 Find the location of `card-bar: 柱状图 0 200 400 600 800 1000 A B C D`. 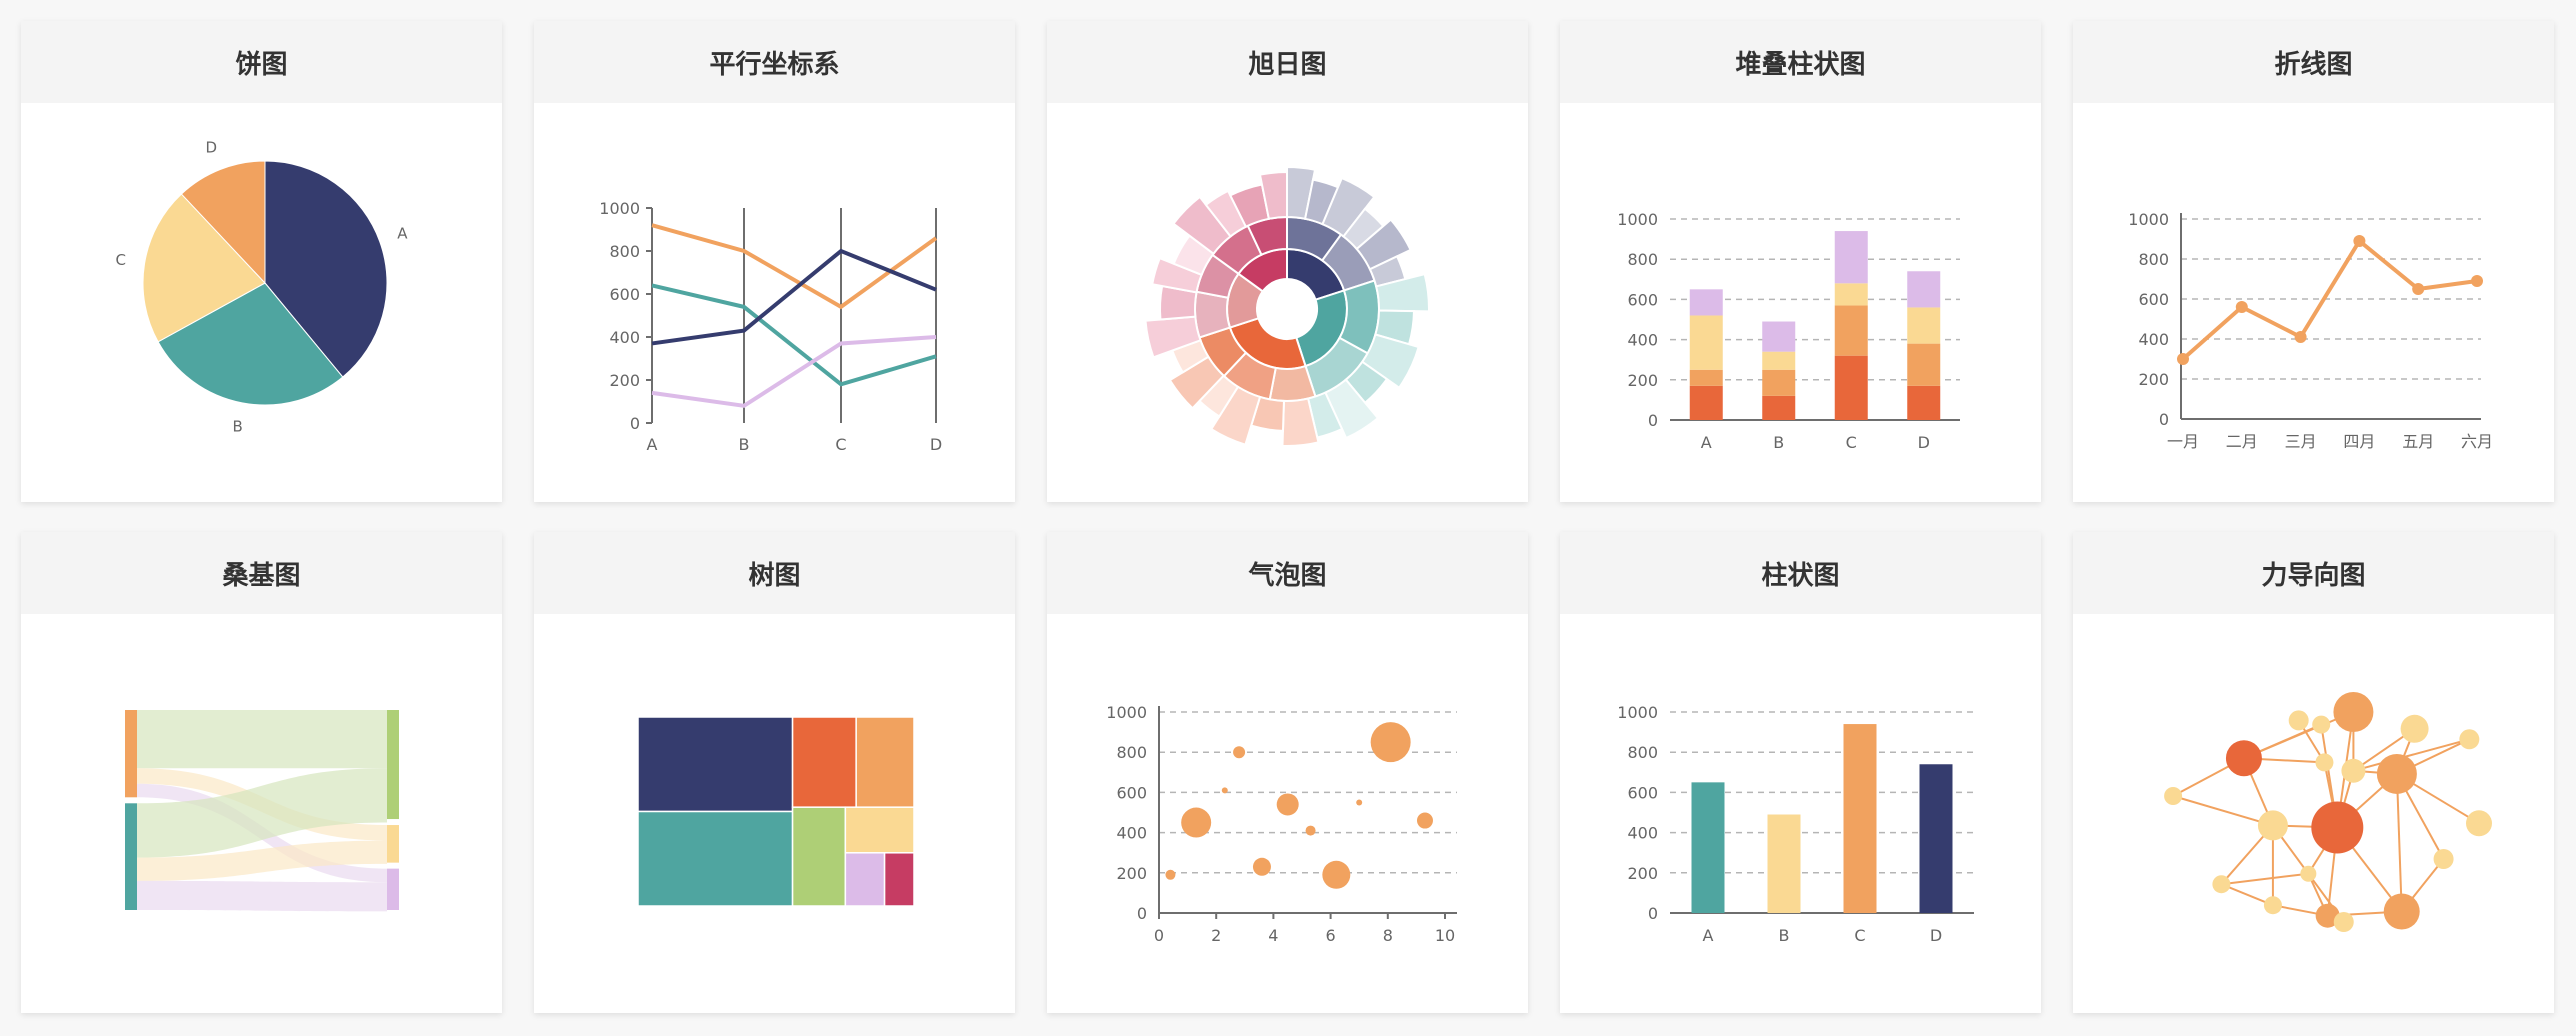

card-bar: 柱状图 0 200 400 600 800 1000 A B C D is located at coordinates (1800, 772).